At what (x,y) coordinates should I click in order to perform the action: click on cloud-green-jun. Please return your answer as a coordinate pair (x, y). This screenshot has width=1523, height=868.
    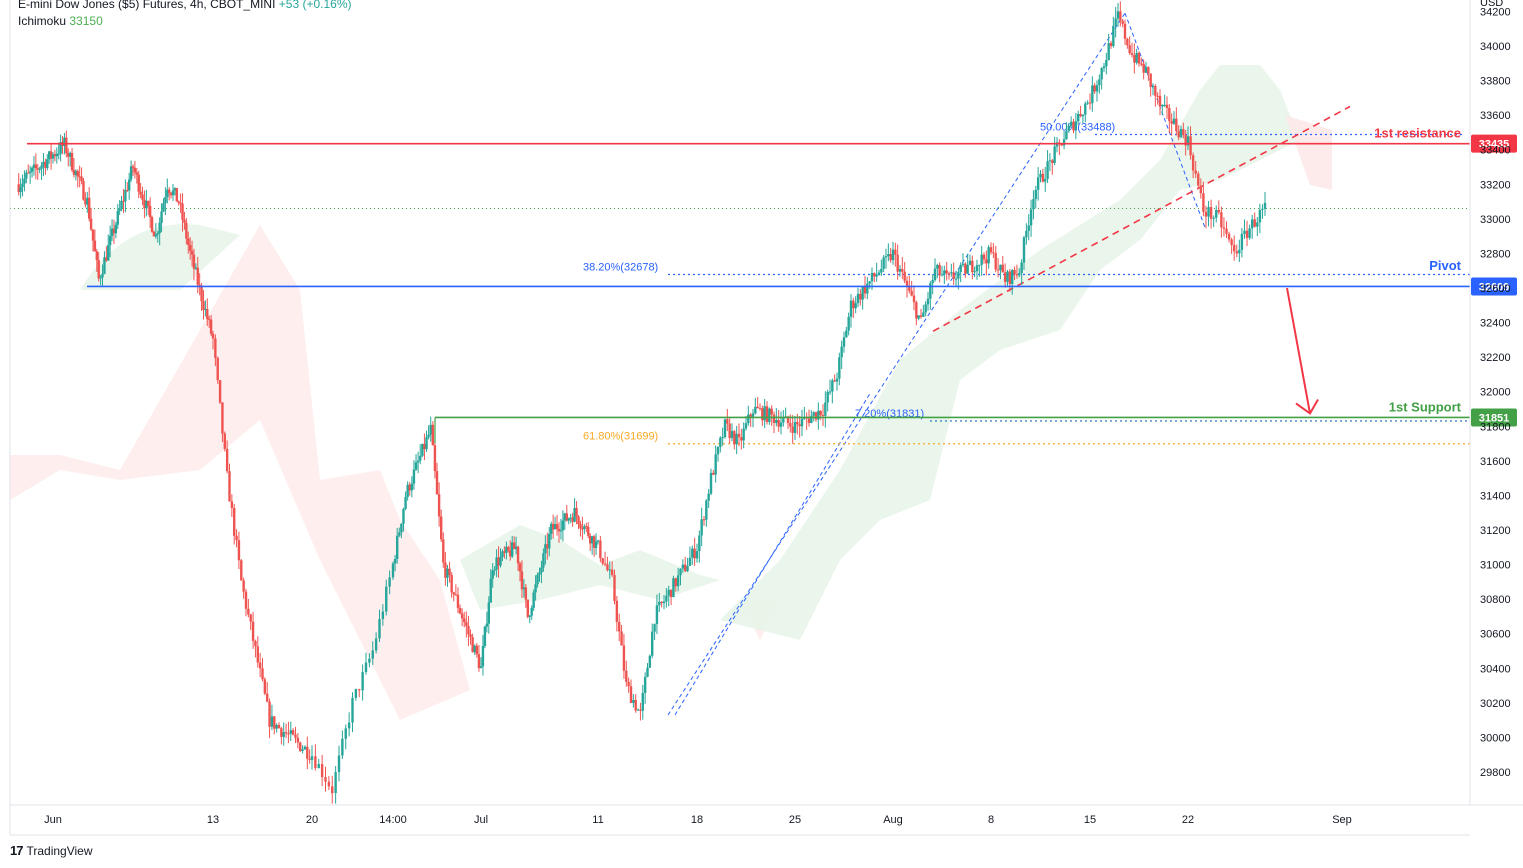
    Looking at the image, I should click on (160, 257).